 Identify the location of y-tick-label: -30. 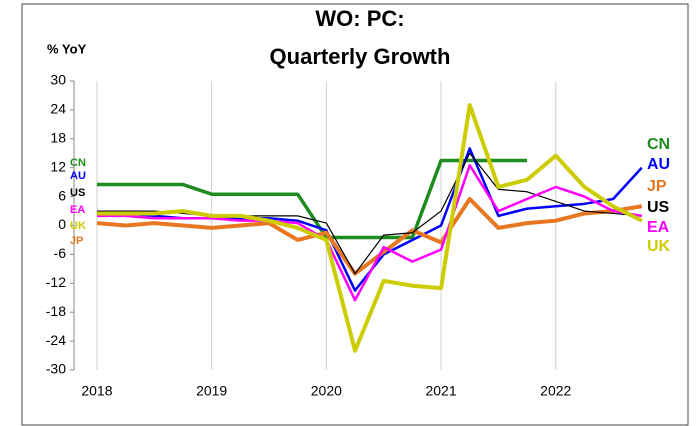
(56, 369).